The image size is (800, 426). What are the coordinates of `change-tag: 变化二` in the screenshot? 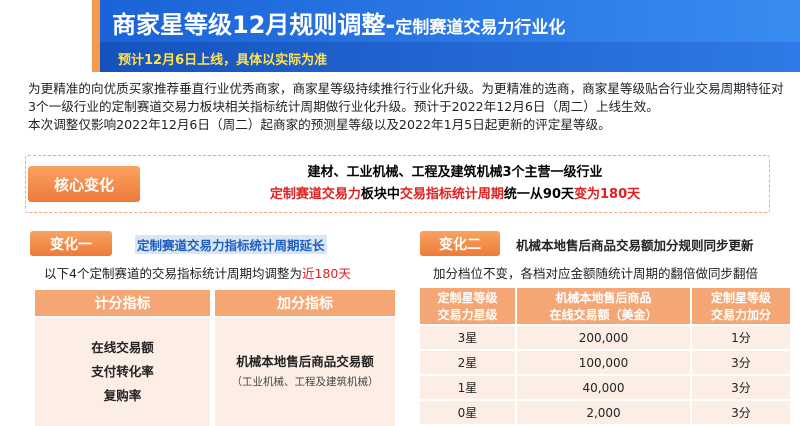 It's located at (460, 243).